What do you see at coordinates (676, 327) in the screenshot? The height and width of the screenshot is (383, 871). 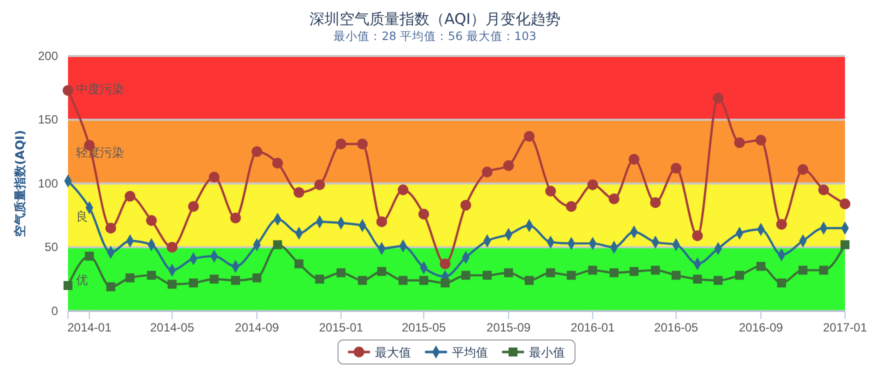 I see `x-tick-label: 2016-05` at bounding box center [676, 327].